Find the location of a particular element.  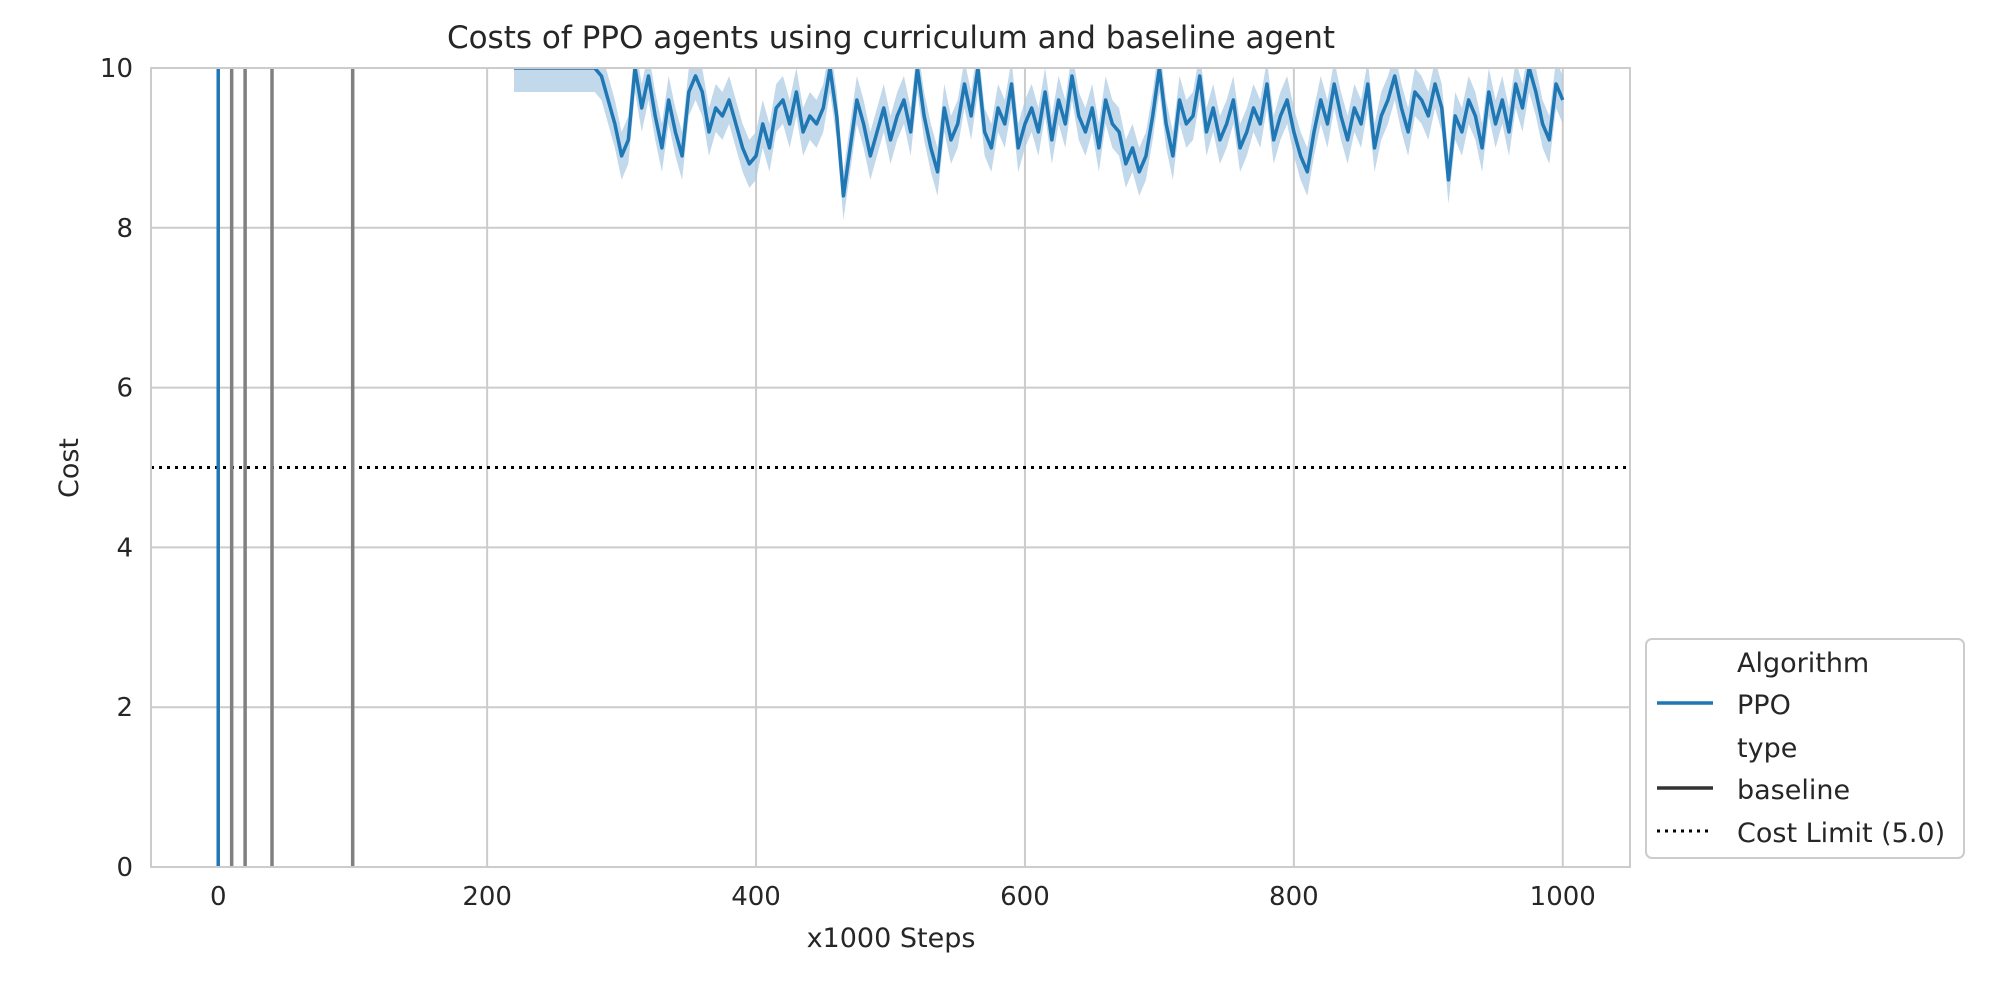

ppo-line is located at coordinates (1039, 133).